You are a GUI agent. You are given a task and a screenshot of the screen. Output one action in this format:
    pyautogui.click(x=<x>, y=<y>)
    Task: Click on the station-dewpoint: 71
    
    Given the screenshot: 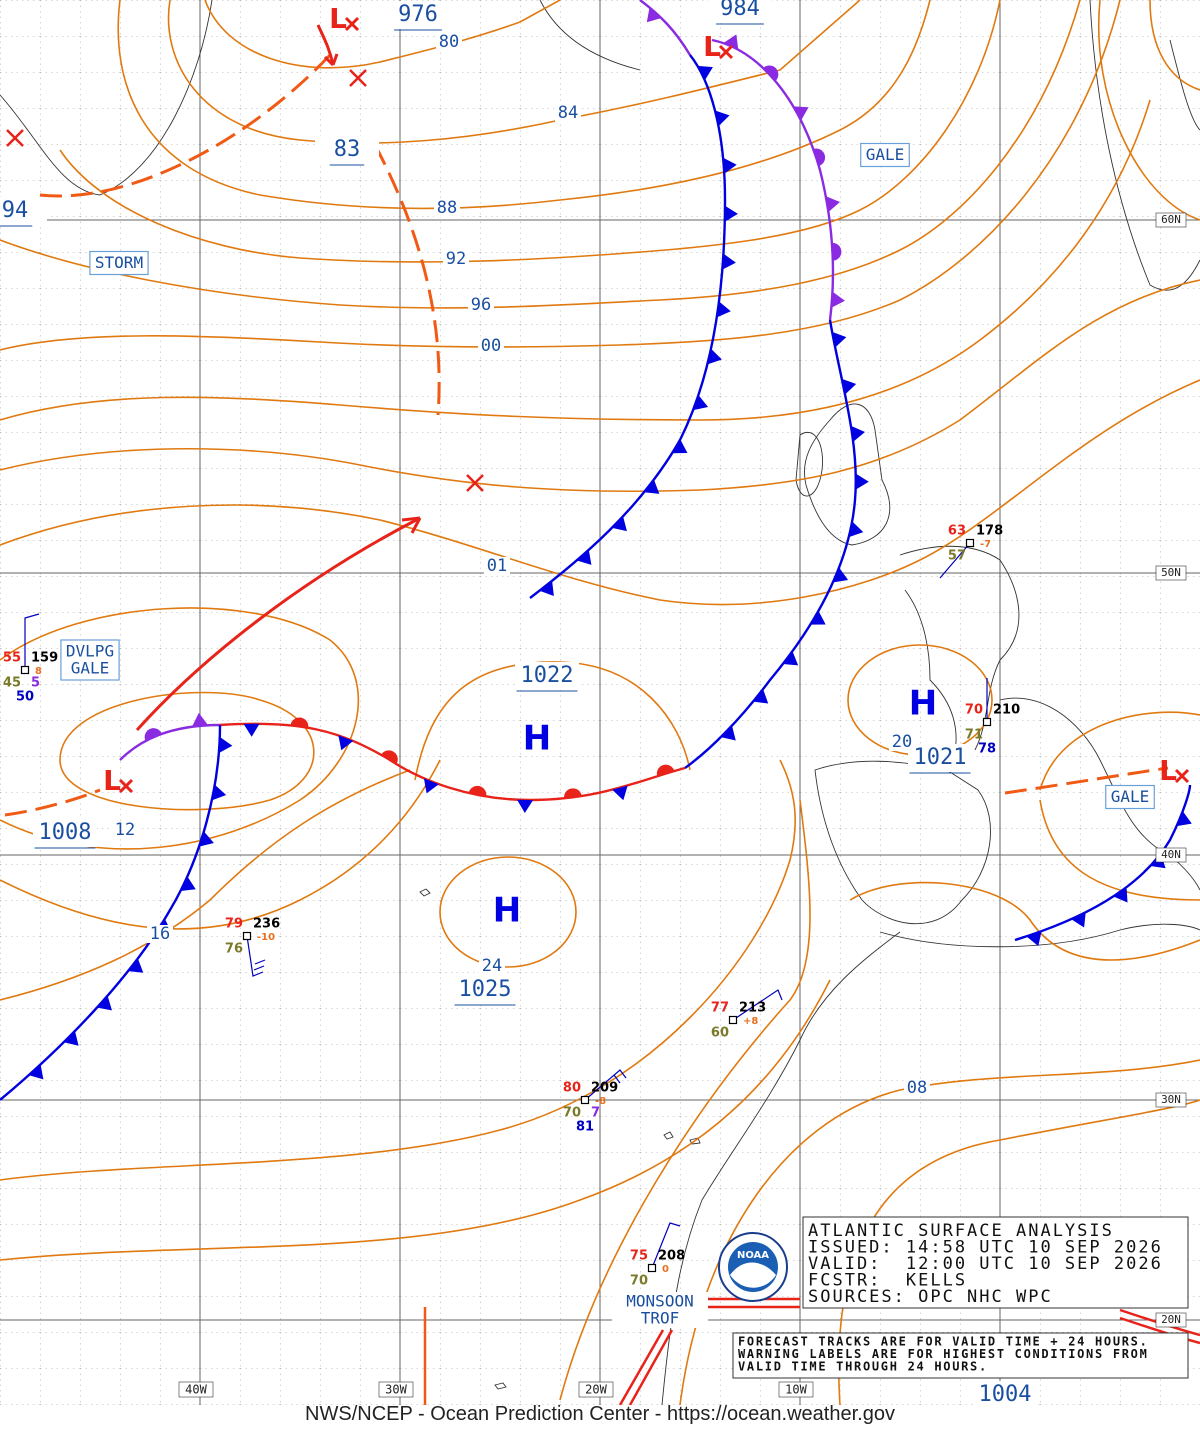 What is the action you would take?
    pyautogui.click(x=974, y=735)
    